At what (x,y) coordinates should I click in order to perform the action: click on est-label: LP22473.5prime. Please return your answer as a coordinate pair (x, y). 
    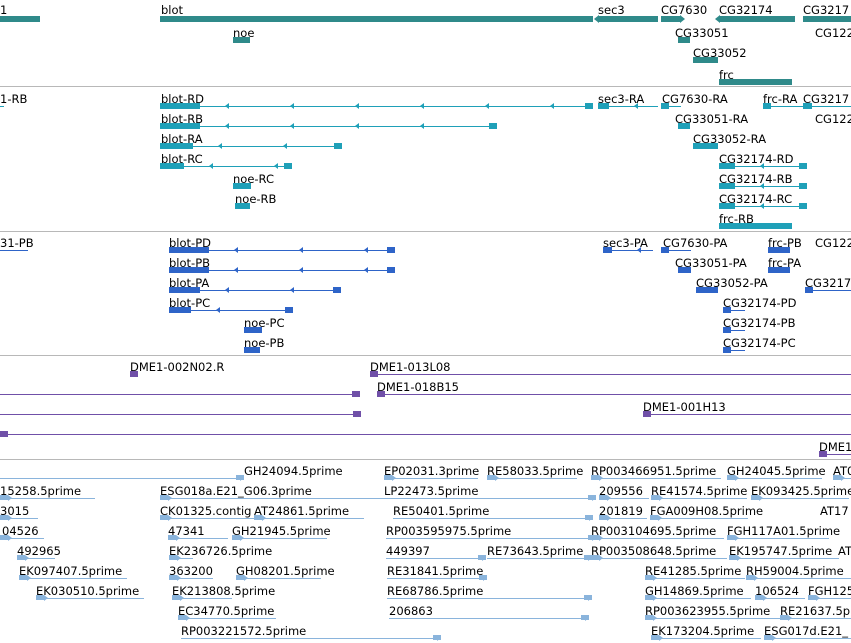
    Looking at the image, I should click on (431, 491).